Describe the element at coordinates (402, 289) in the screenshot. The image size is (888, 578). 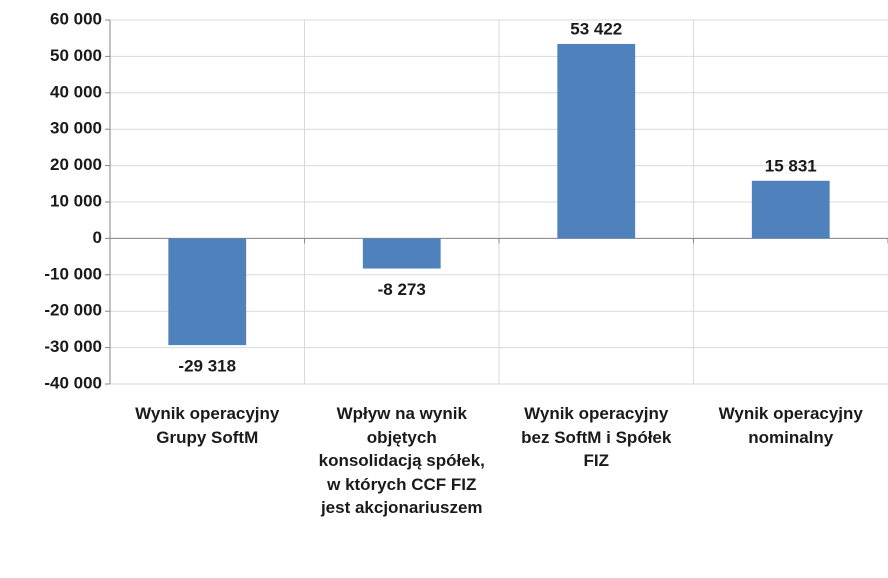
I see `data-label: -8 273` at that location.